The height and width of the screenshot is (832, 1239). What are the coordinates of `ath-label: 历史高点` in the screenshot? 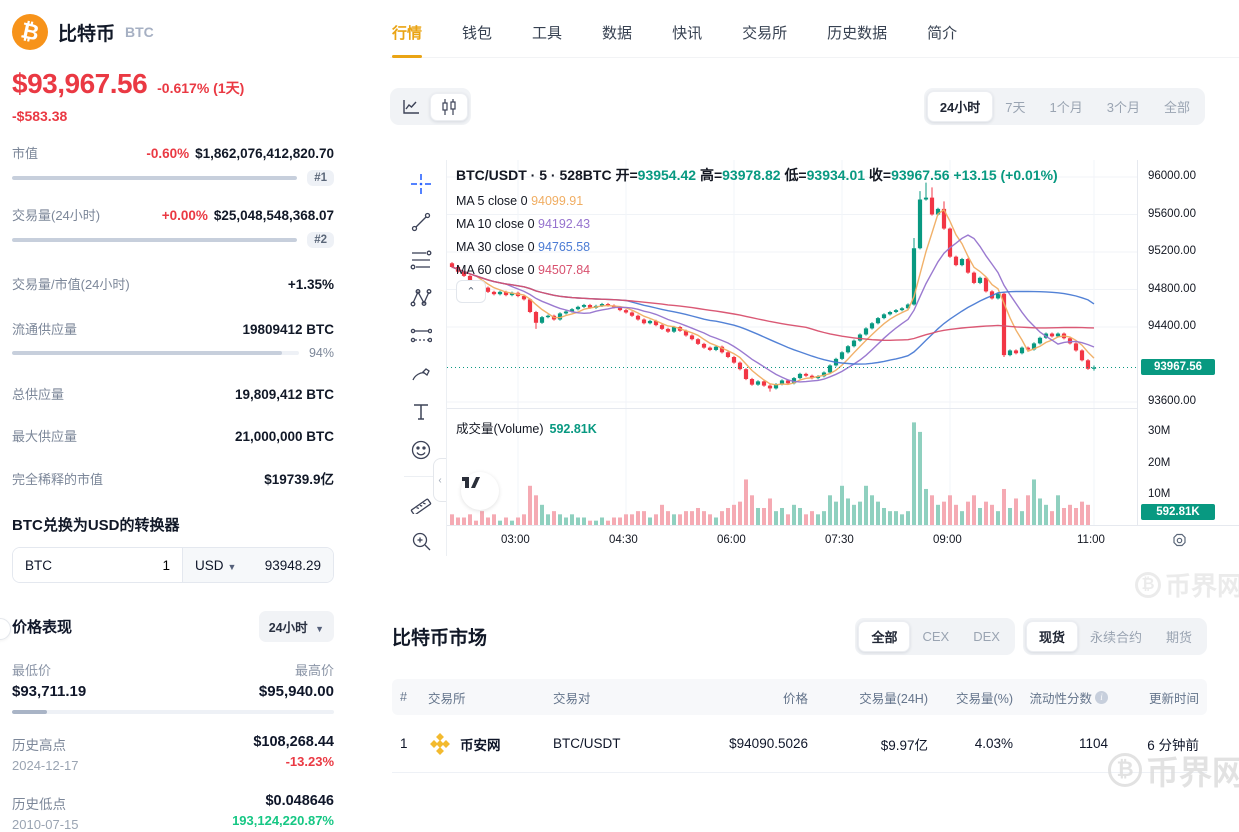 It's located at (45, 744).